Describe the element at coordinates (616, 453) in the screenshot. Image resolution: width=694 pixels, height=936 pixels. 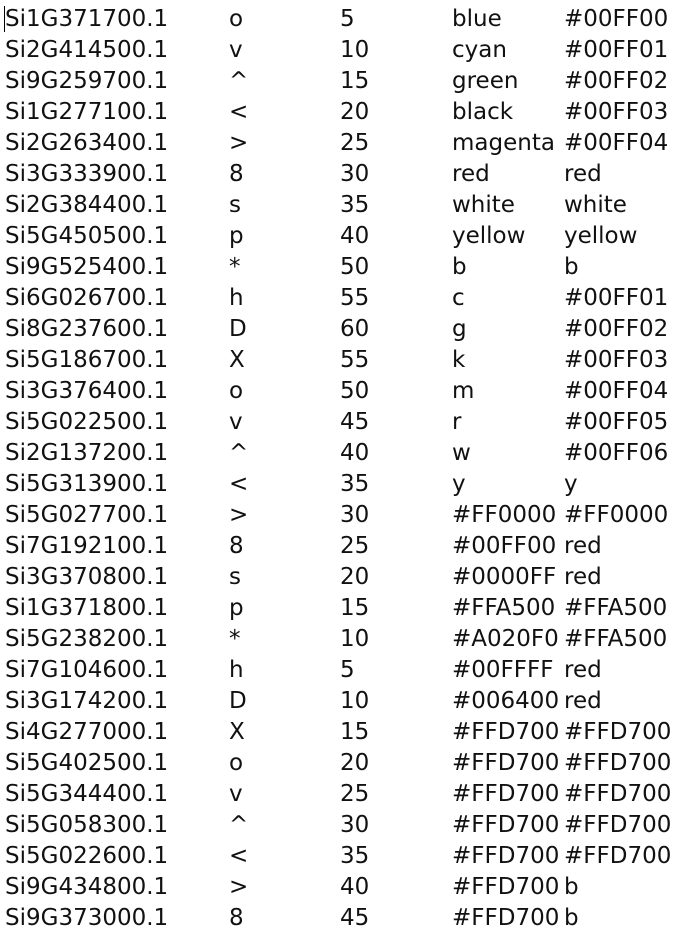
I see `edge-color-cell: #00FF06` at that location.